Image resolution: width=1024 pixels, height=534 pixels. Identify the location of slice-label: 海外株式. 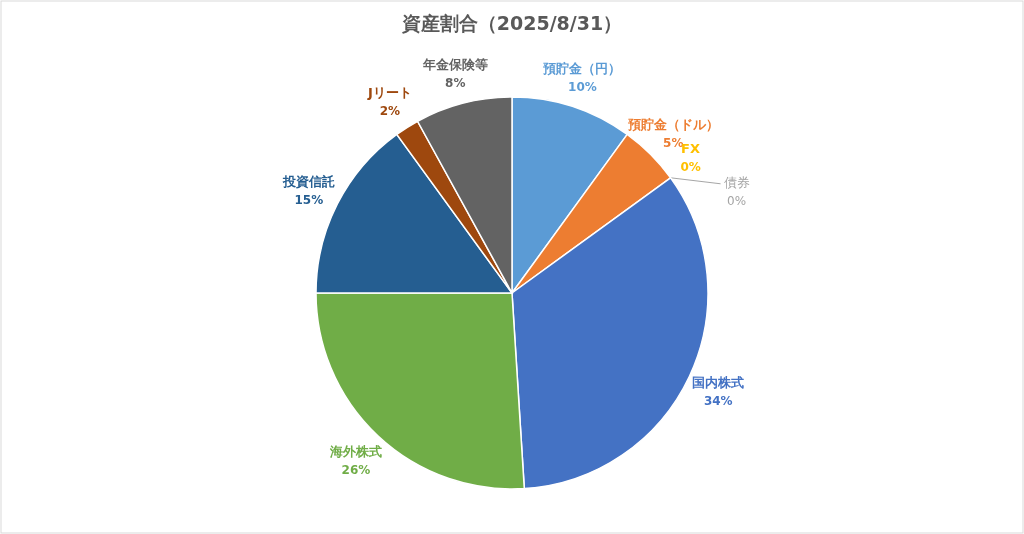
(355, 452).